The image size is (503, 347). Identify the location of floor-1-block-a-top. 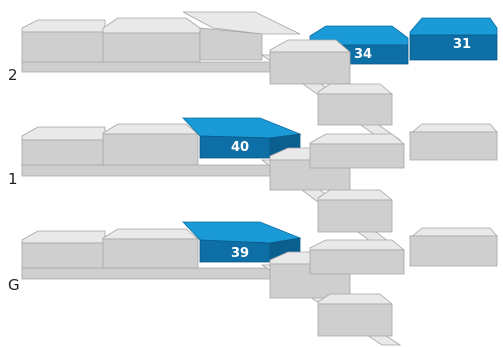
(63, 133).